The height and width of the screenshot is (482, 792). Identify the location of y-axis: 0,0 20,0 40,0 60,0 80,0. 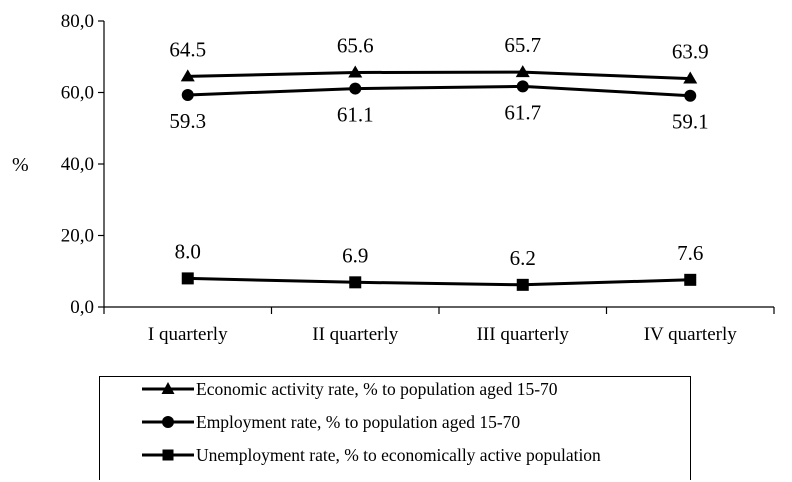
(83, 164).